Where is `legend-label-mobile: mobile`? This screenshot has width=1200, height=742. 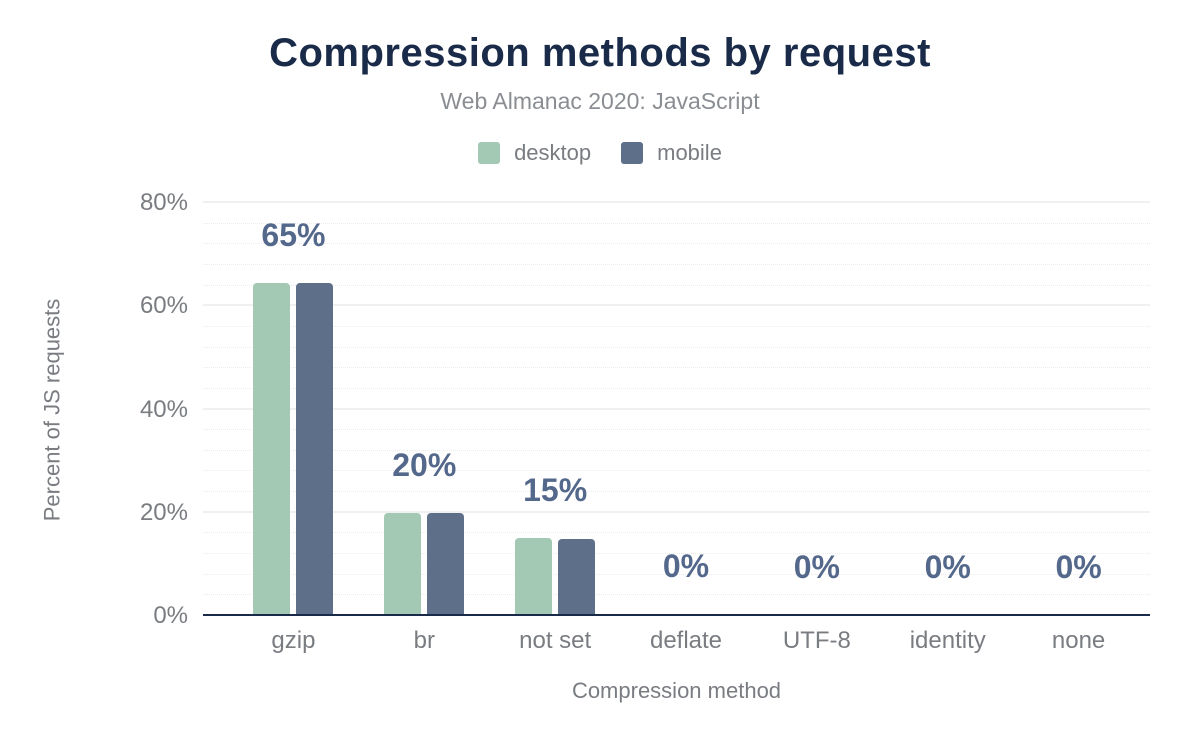
legend-label-mobile: mobile is located at coordinates (689, 152).